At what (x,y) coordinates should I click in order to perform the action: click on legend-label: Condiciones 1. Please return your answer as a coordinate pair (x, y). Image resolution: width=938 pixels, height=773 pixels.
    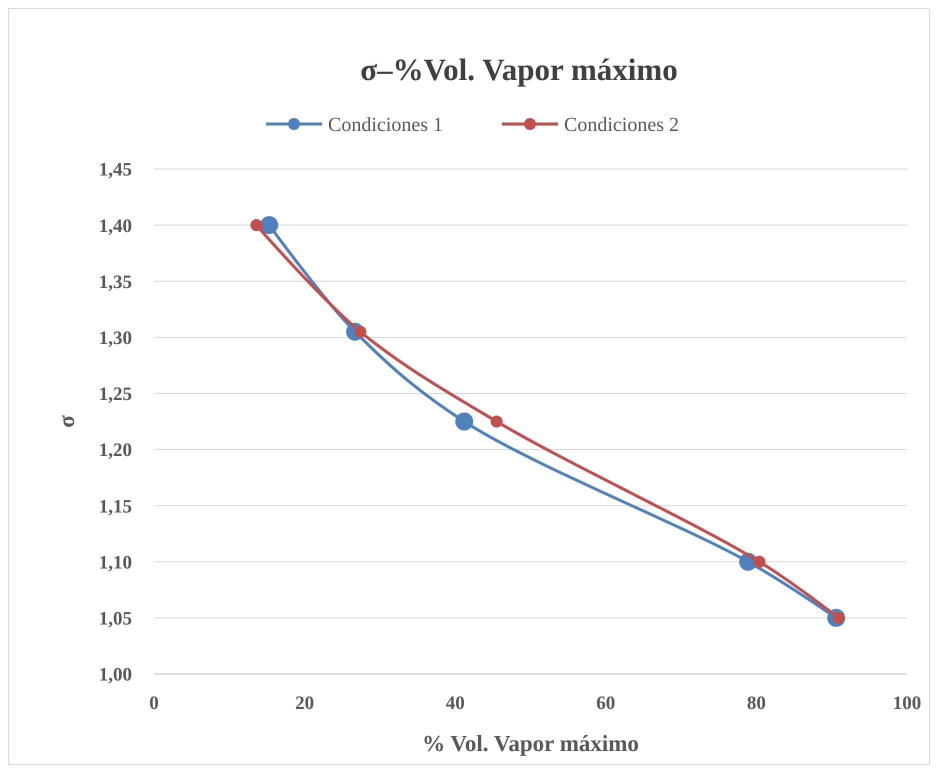
    Looking at the image, I should click on (385, 125).